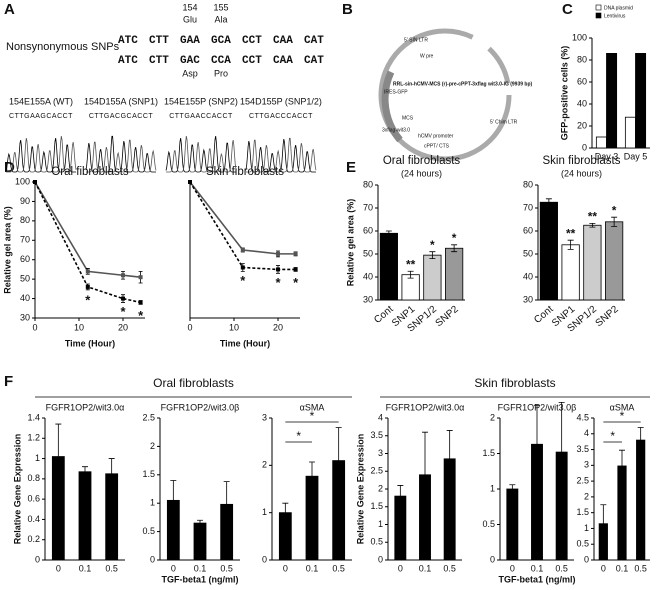 The width and height of the screenshot is (657, 590). I want to click on series-line, so click(87, 242).